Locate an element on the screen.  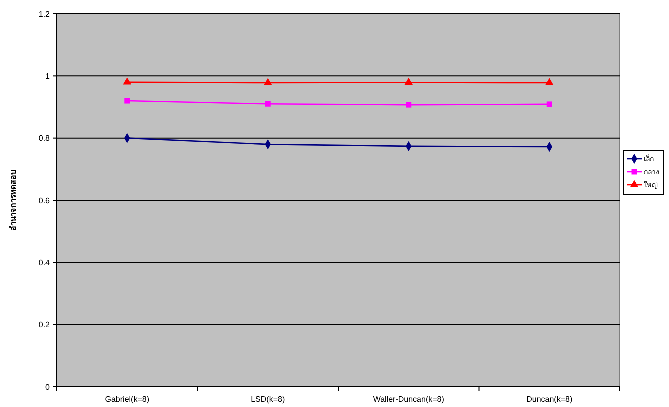
y-tick-label: 0 is located at coordinates (48, 387).